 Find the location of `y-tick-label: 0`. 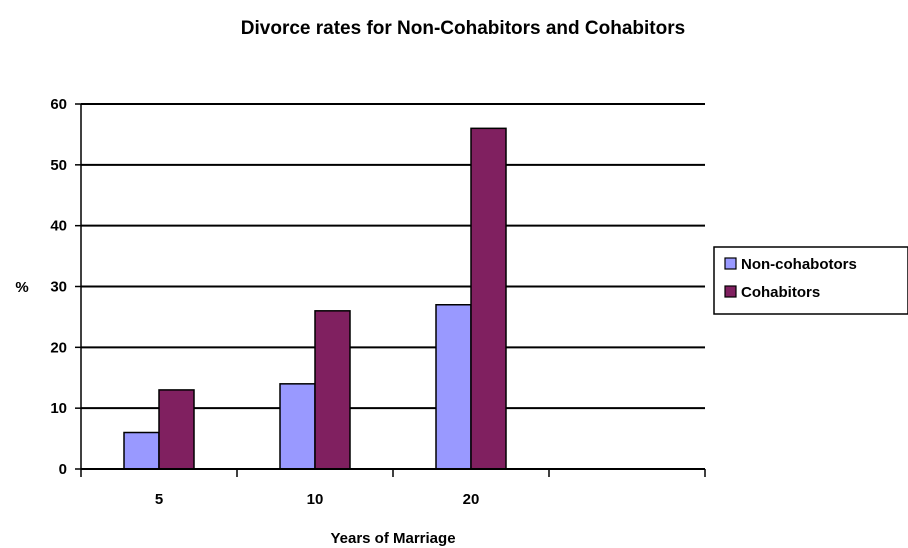

y-tick-label: 0 is located at coordinates (63, 469).